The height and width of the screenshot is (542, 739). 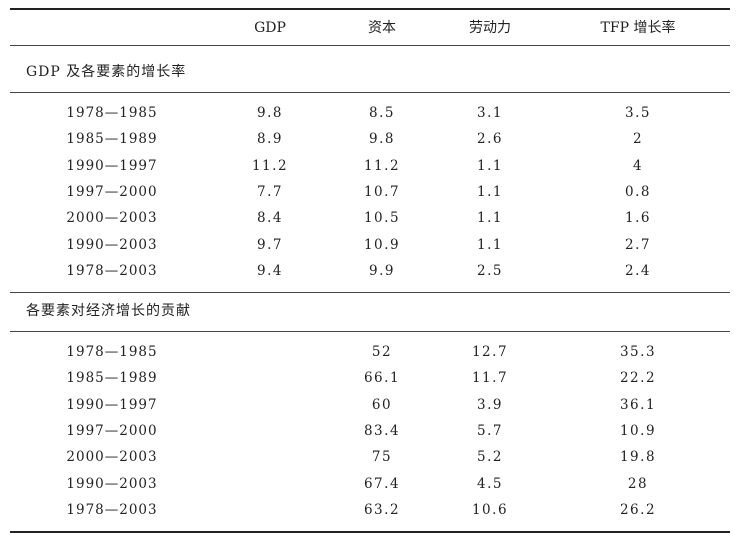 I want to click on section-divider-rule, so click(x=370, y=292).